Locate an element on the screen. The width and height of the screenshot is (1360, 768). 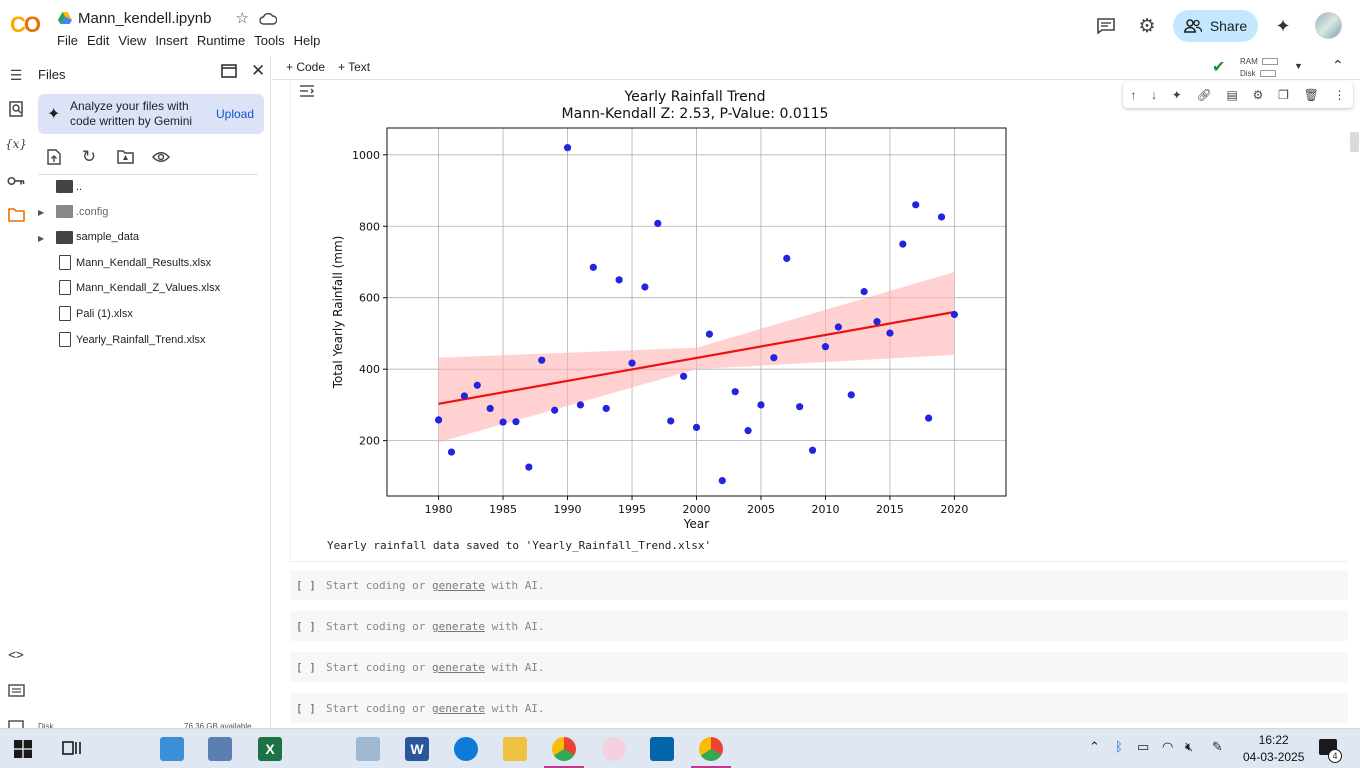
comment-icon: ▤ is located at coordinates (1232, 95).